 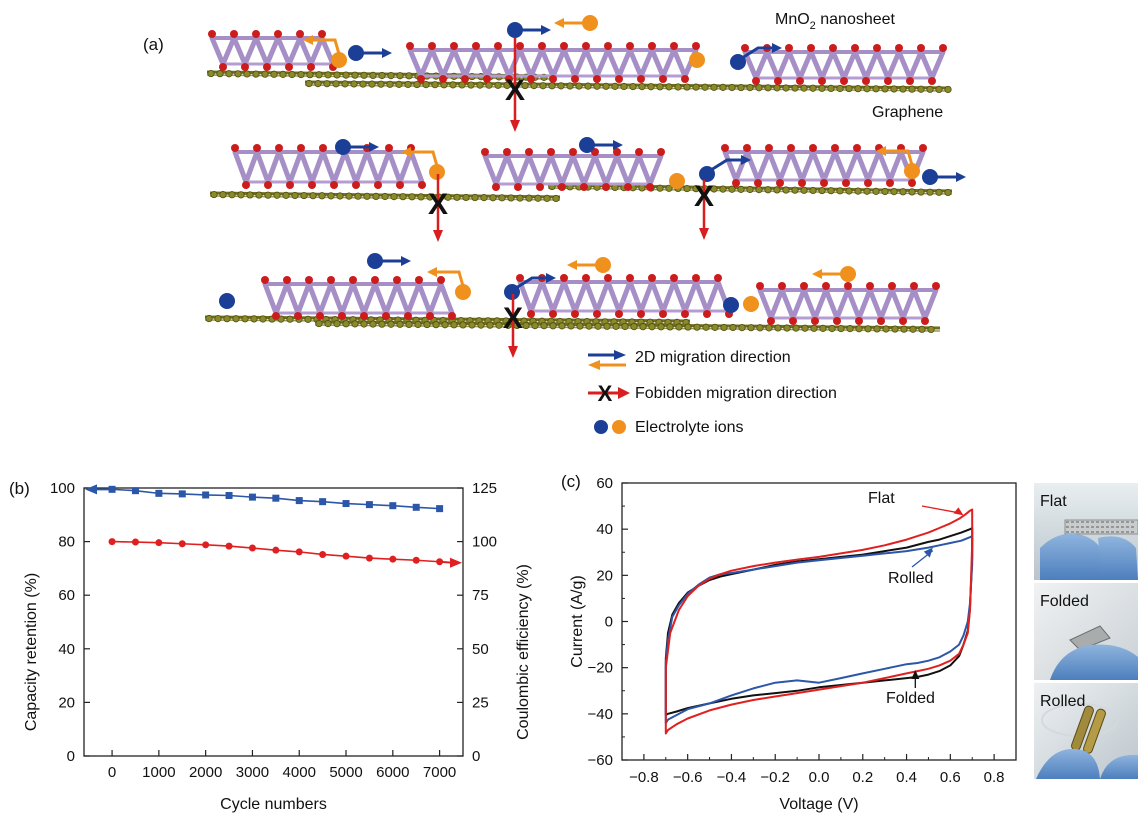 What do you see at coordinates (1062, 701) in the screenshot?
I see `photo-rolled-label: Rolled` at bounding box center [1062, 701].